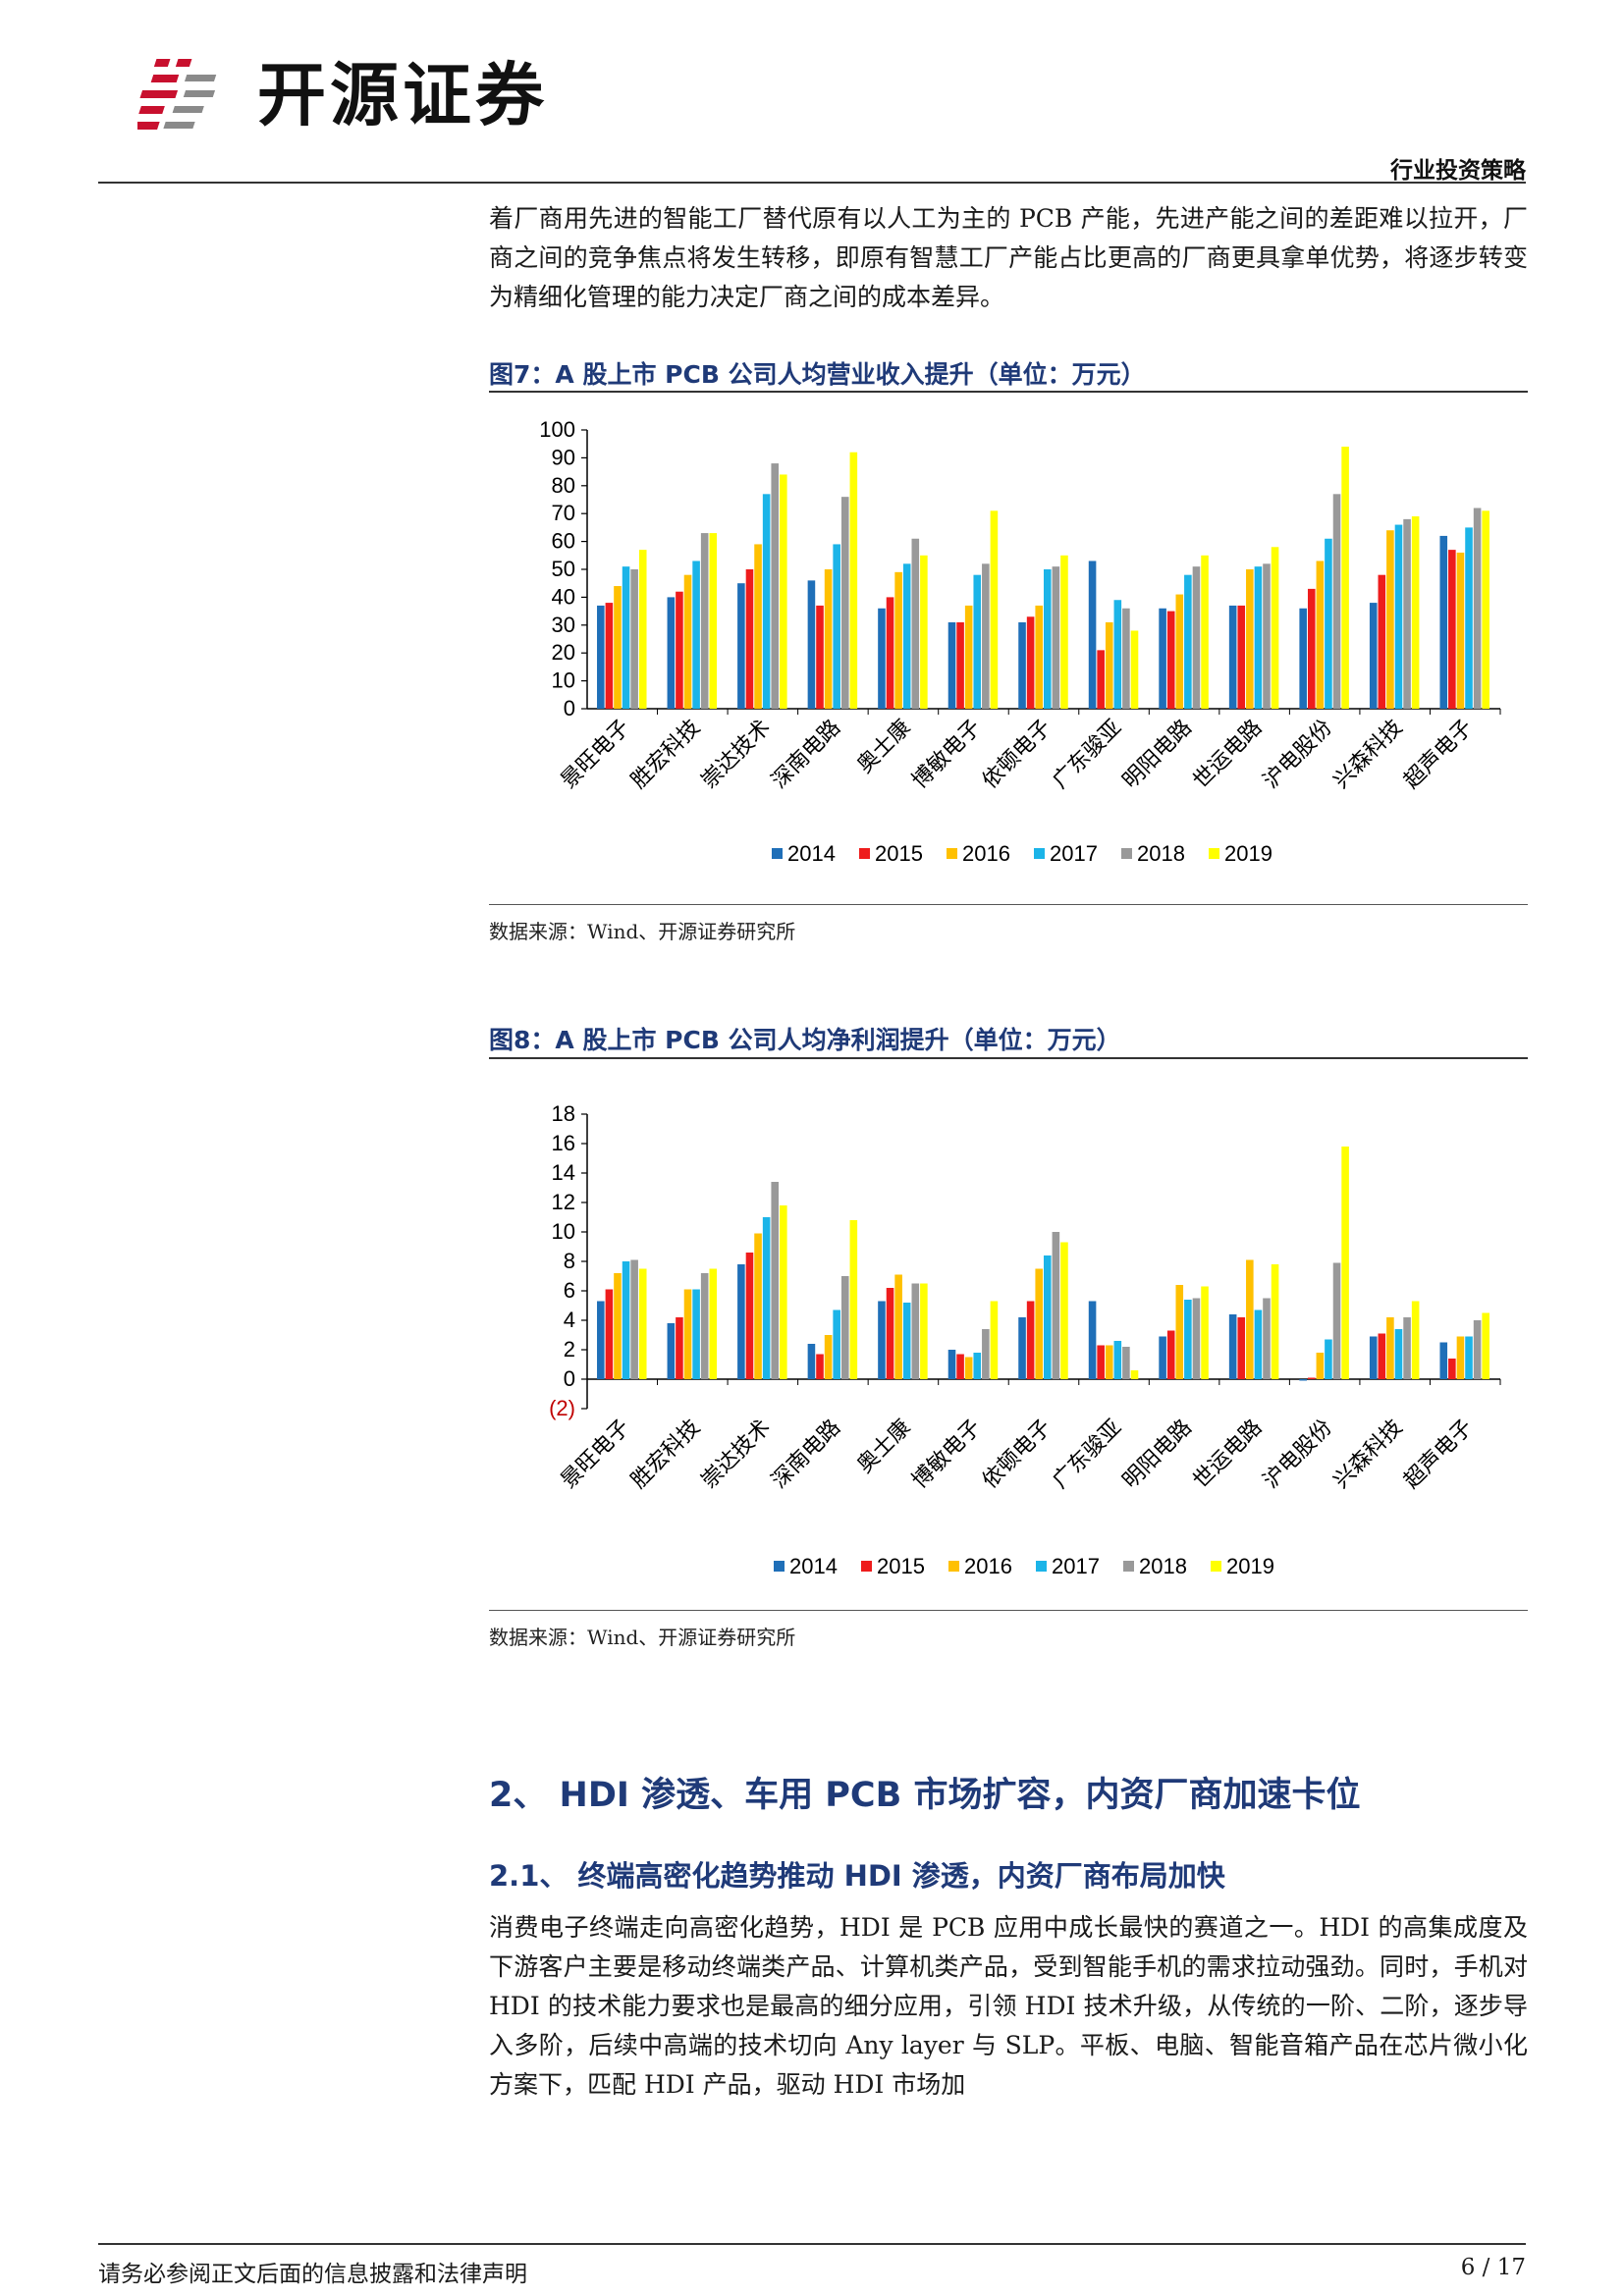 This screenshot has width=1624, height=2296. I want to click on category-label: 广东骏亚, so click(1087, 1454).